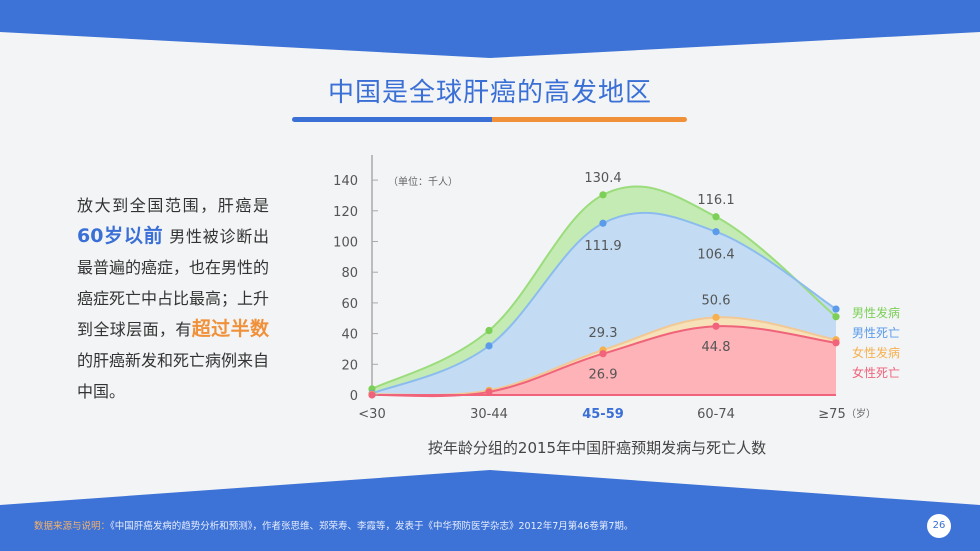 The image size is (980, 551). Describe the element at coordinates (345, 243) in the screenshot. I see `y-tick-label: 100` at that location.